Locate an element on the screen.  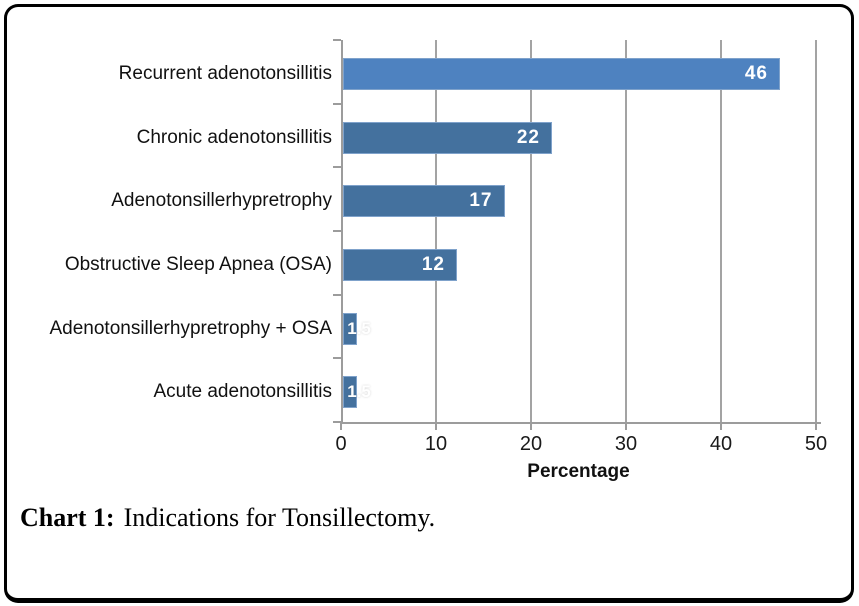
category-label: Adenotonsillerhypretrophy is located at coordinates (221, 201).